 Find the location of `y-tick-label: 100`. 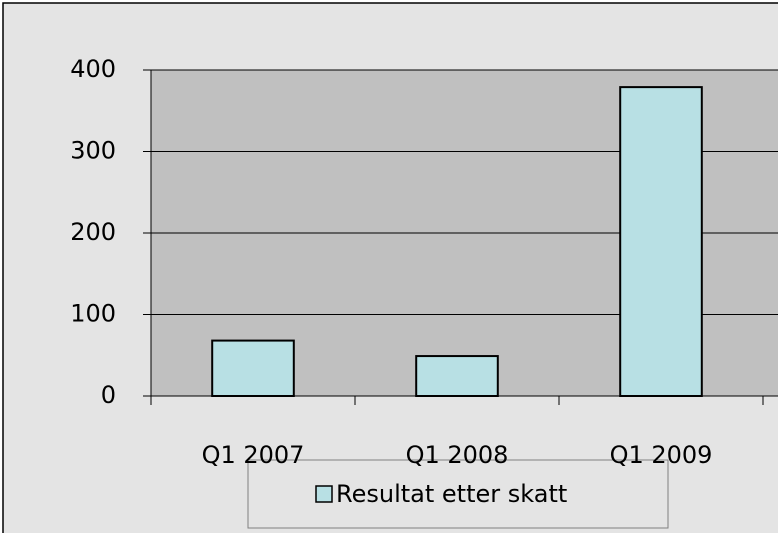

y-tick-label: 100 is located at coordinates (93, 314).